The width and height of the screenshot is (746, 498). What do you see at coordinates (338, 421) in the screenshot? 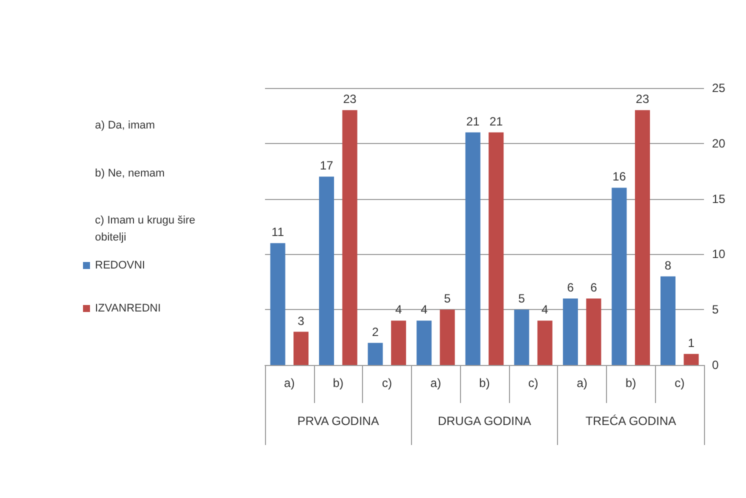
I see `text: PRVA GODINA` at bounding box center [338, 421].